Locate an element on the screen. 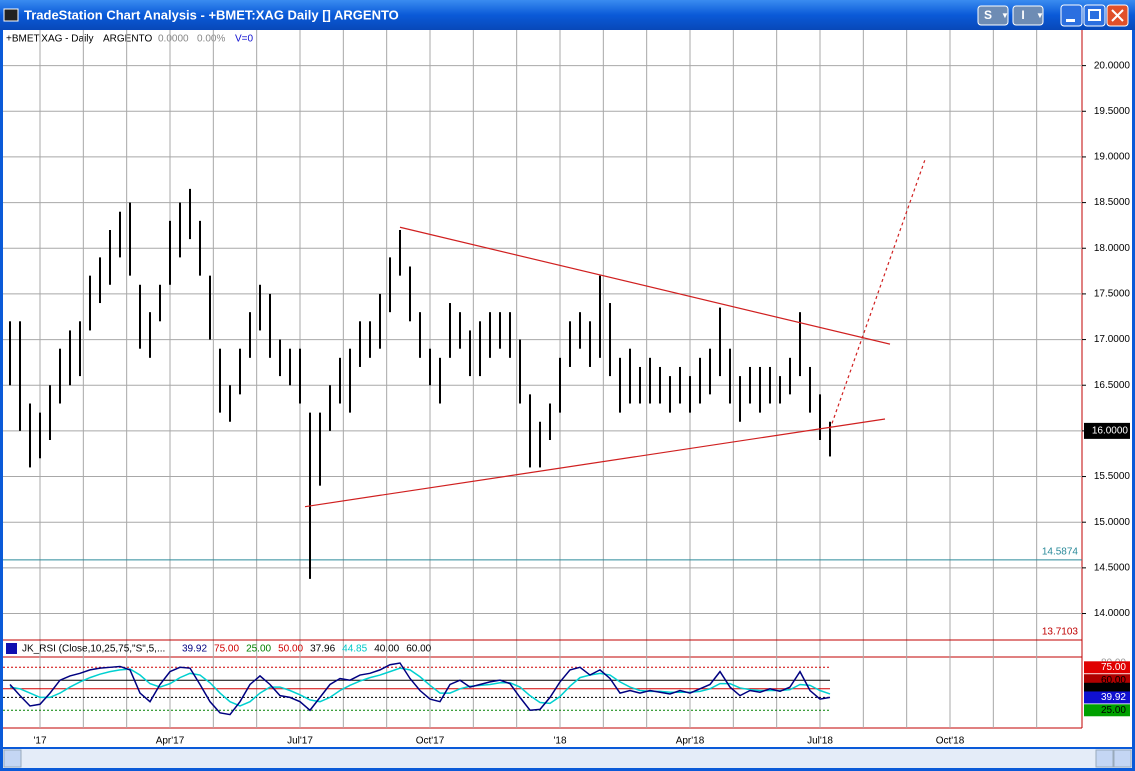  y-tick-label: 14.5000 is located at coordinates (1112, 567).